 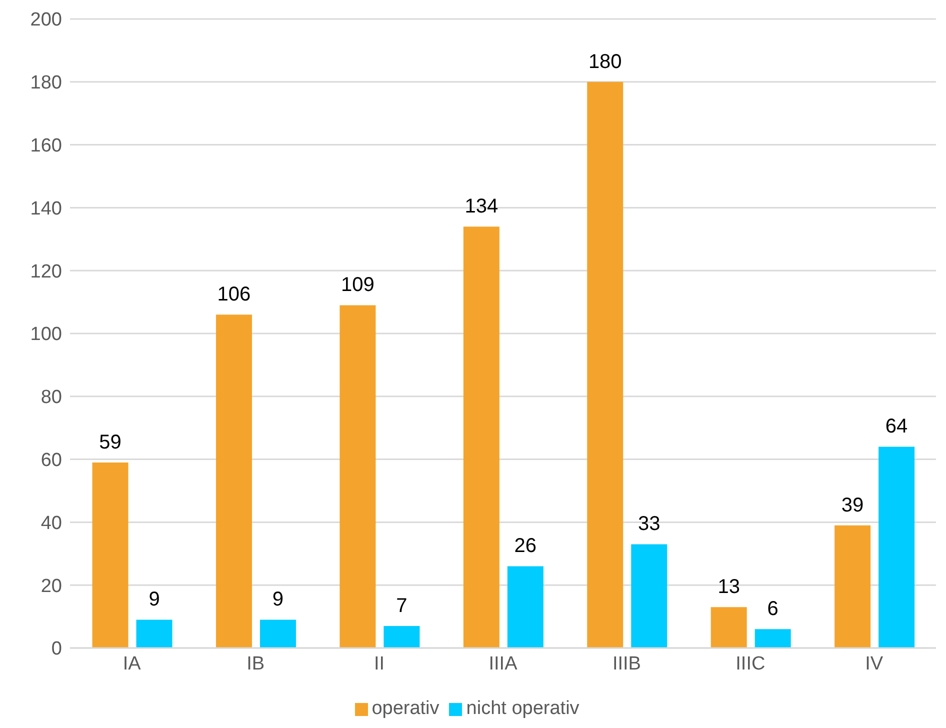 What do you see at coordinates (379, 663) in the screenshot?
I see `x-tick-label: II` at bounding box center [379, 663].